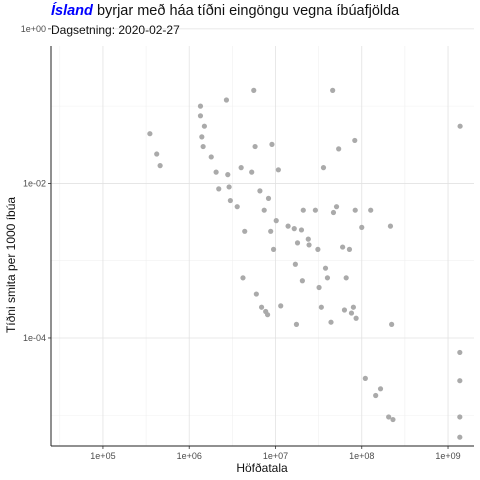 The width and height of the screenshot is (480, 480). Describe the element at coordinates (262, 468) in the screenshot. I see `x-axis-label: Höfðatala` at that location.